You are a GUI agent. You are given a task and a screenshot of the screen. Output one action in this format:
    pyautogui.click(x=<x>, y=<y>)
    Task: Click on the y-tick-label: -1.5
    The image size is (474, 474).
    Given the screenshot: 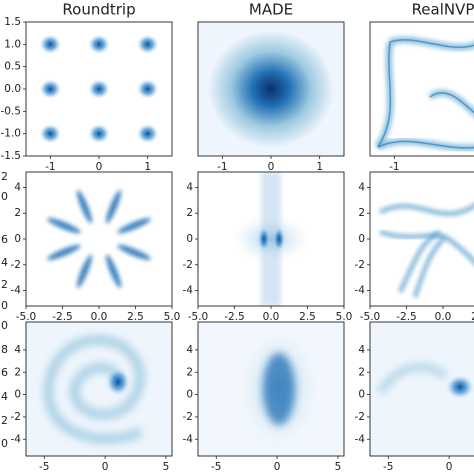 What is the action you would take?
    pyautogui.click(x=11, y=156)
    